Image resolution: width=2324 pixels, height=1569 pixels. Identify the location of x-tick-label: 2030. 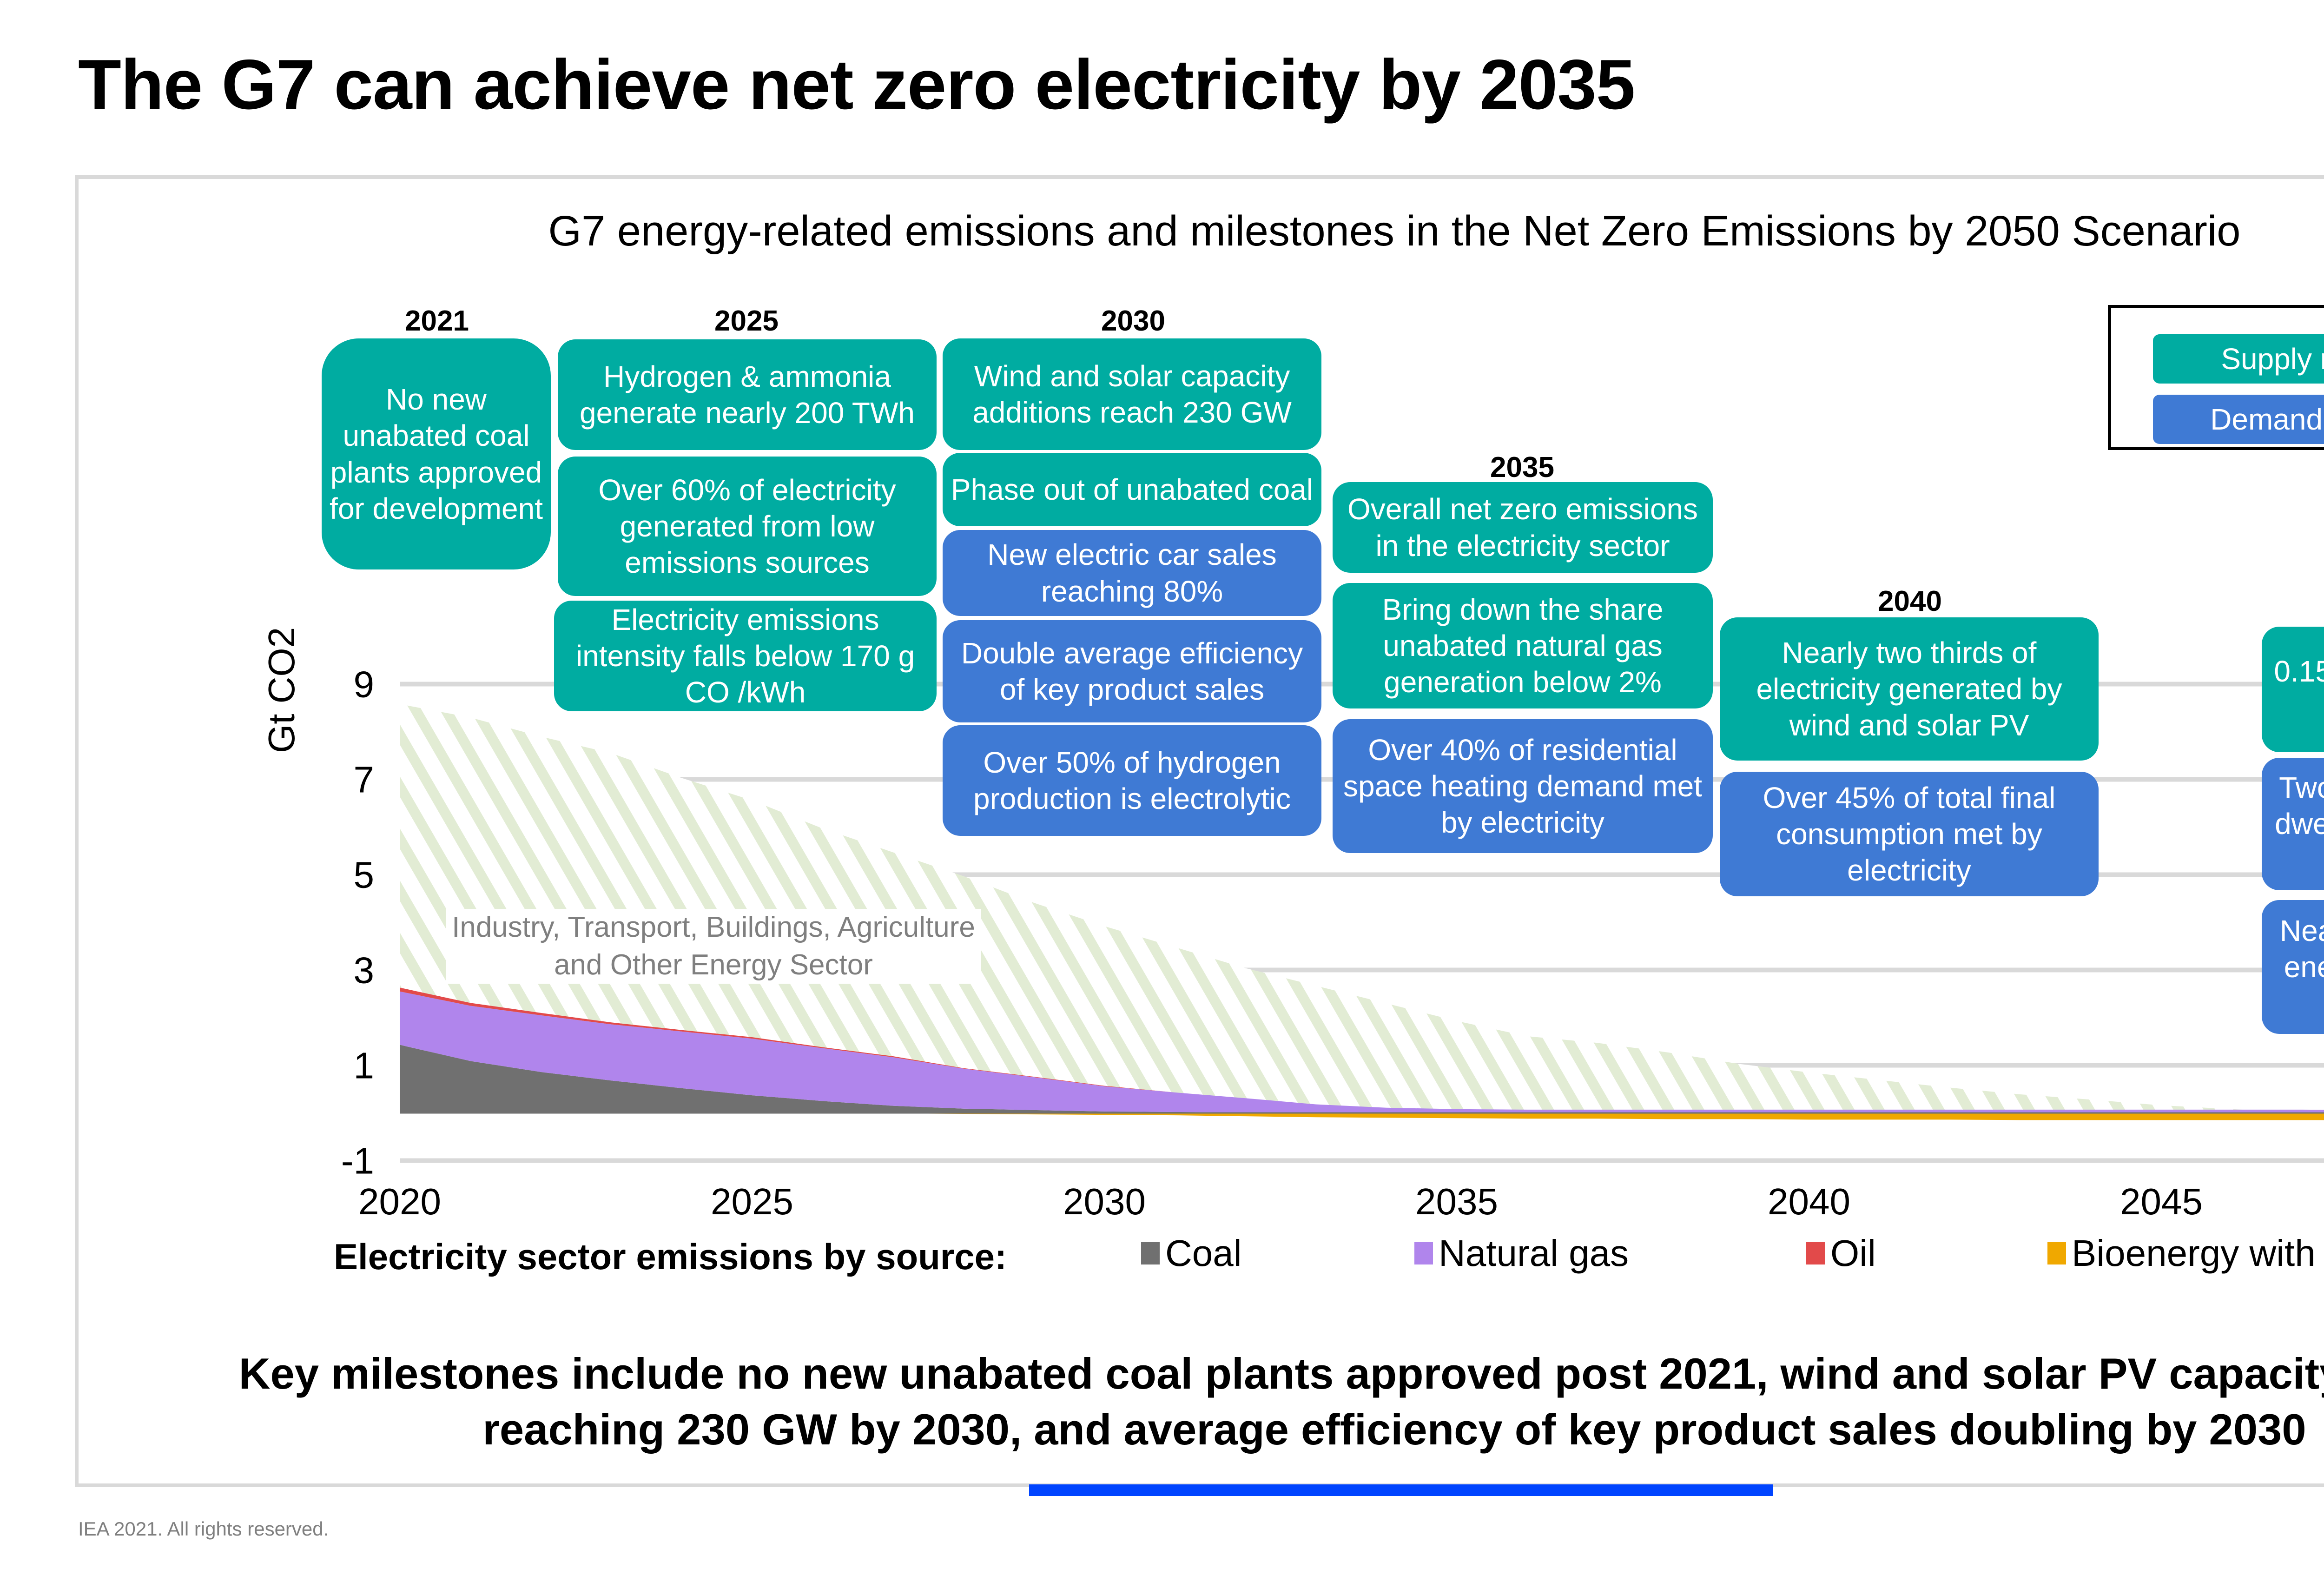
(1104, 1201).